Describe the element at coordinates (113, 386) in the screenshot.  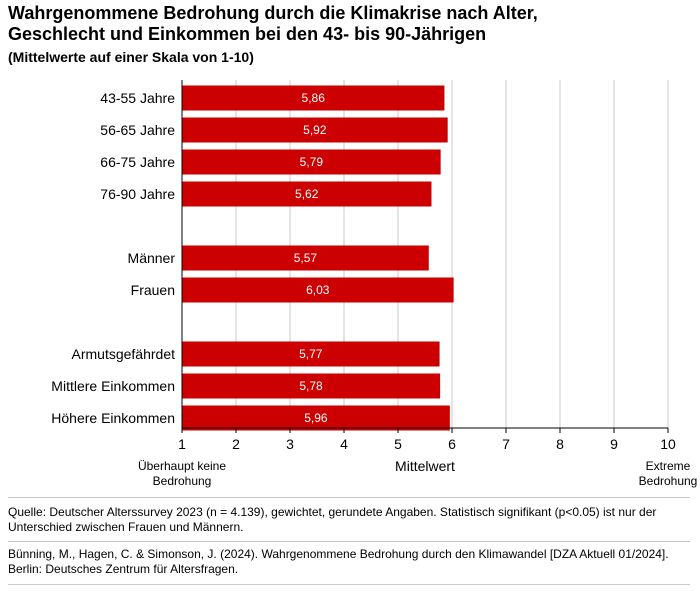
I see `category-label: Mittlere Einkommen` at that location.